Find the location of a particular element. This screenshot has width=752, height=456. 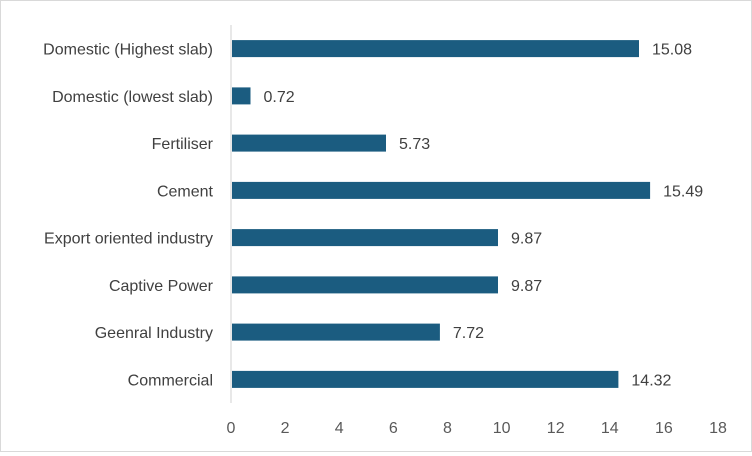

data-label: 14.32 is located at coordinates (651, 380).